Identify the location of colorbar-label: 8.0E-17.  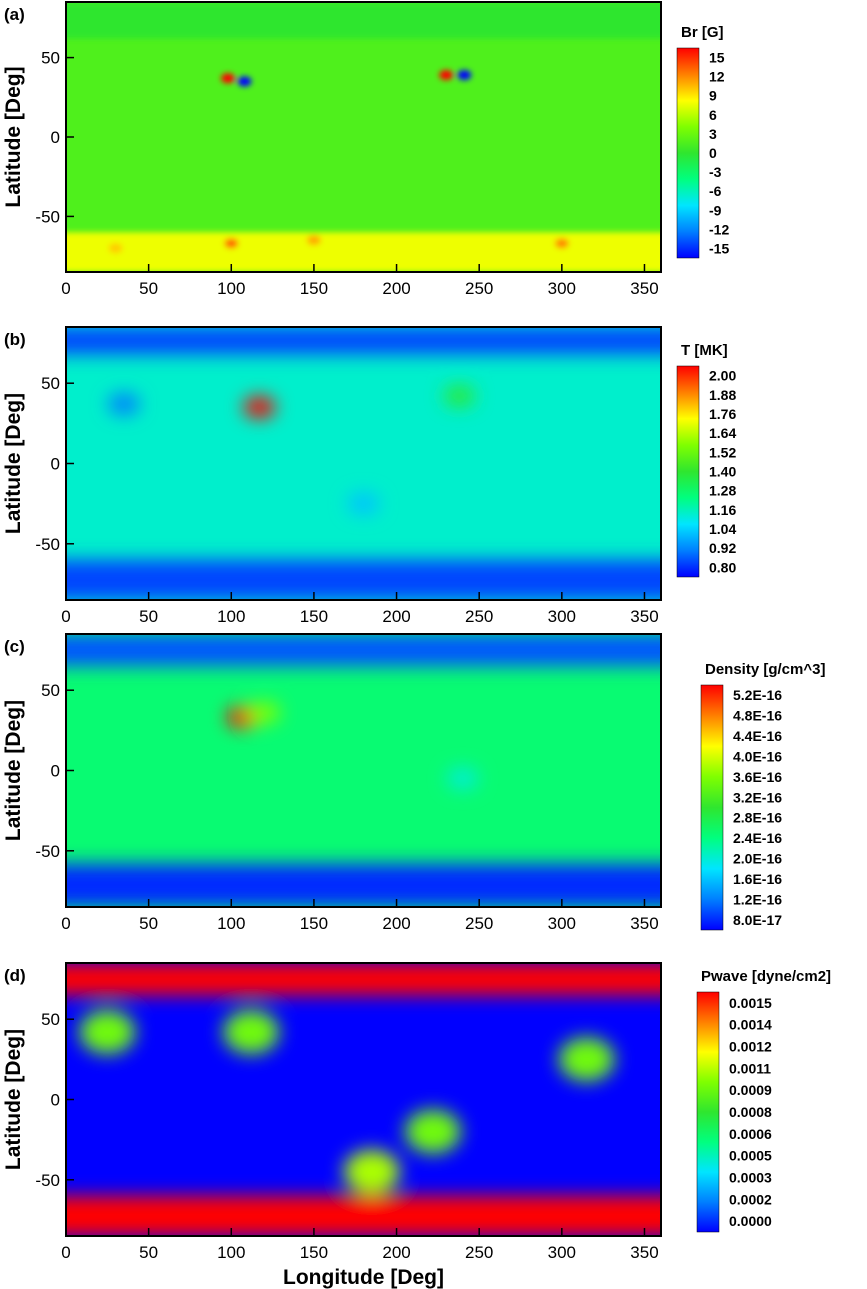
(757, 920).